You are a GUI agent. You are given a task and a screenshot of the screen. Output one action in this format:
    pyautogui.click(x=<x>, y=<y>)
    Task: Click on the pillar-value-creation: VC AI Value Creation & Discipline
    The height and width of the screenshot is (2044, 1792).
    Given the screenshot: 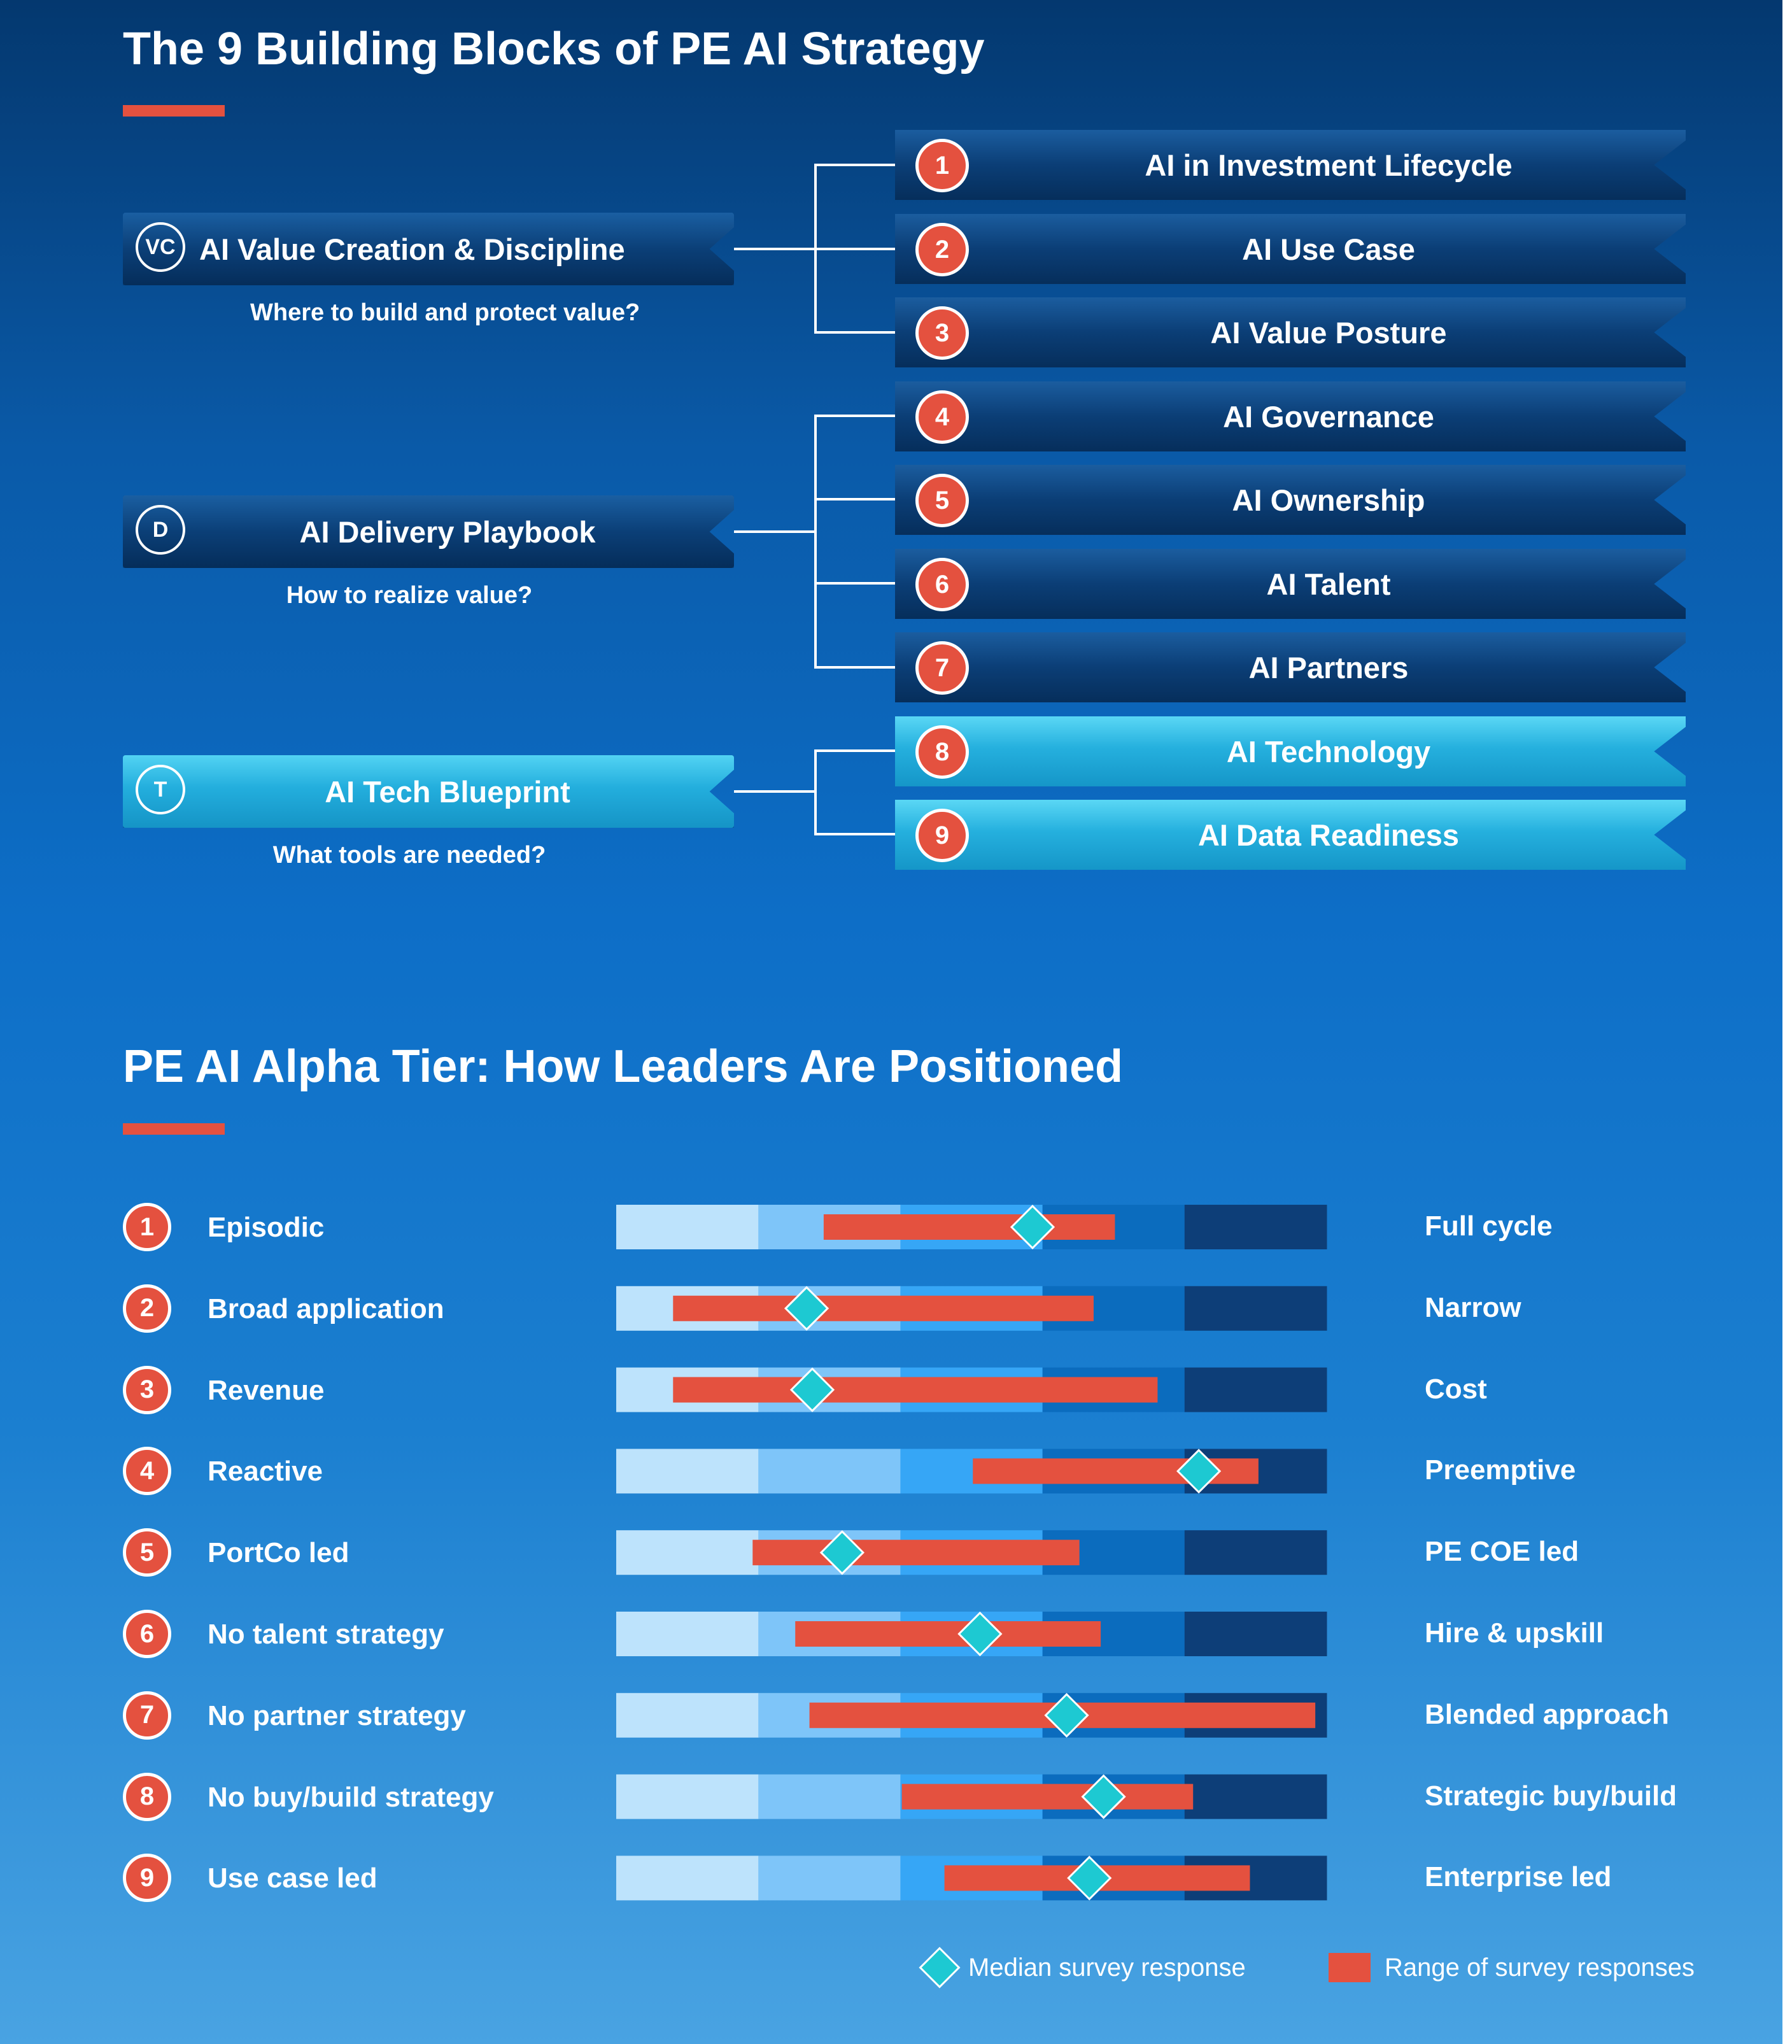 What is the action you would take?
    pyautogui.click(x=428, y=249)
    